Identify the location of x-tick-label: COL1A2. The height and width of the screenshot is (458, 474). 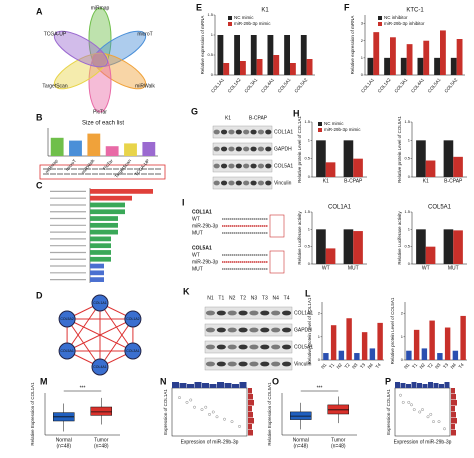
(234, 85).